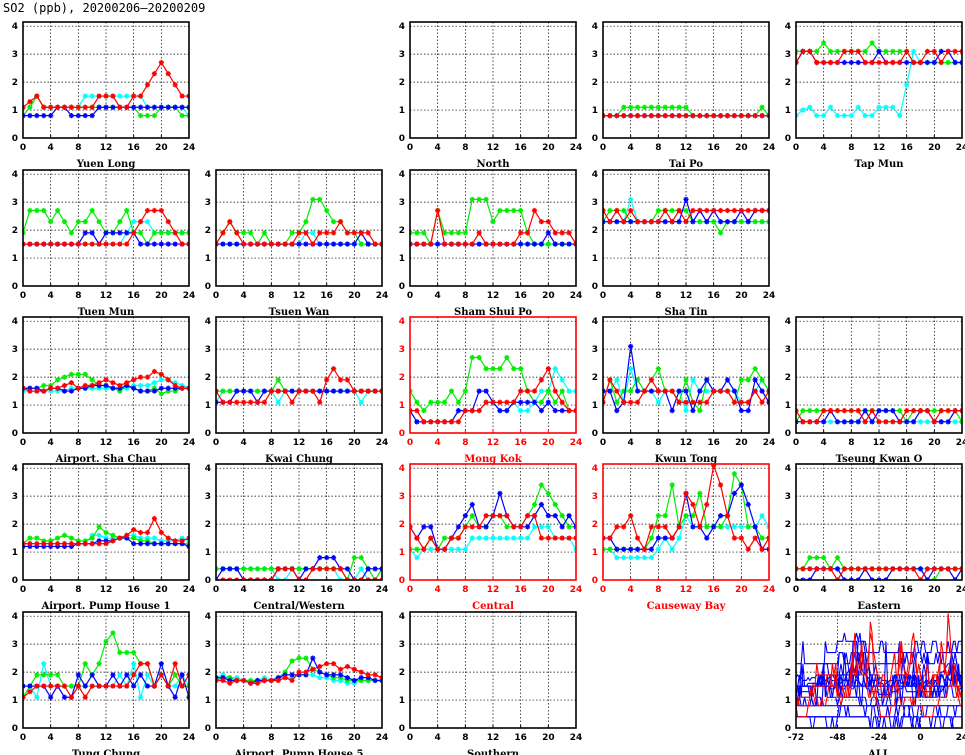 This screenshot has height=755, width=965. Describe the element at coordinates (796, 738) in the screenshot. I see `x-tick-label: -72` at that location.